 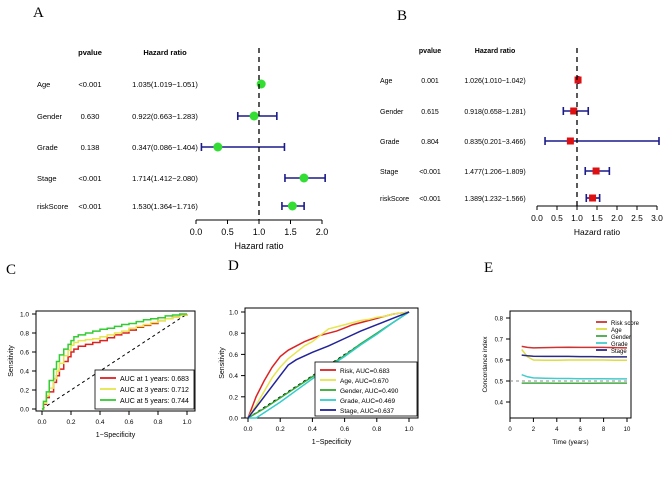 I want to click on chart-c-series-line, so click(x=114, y=361).